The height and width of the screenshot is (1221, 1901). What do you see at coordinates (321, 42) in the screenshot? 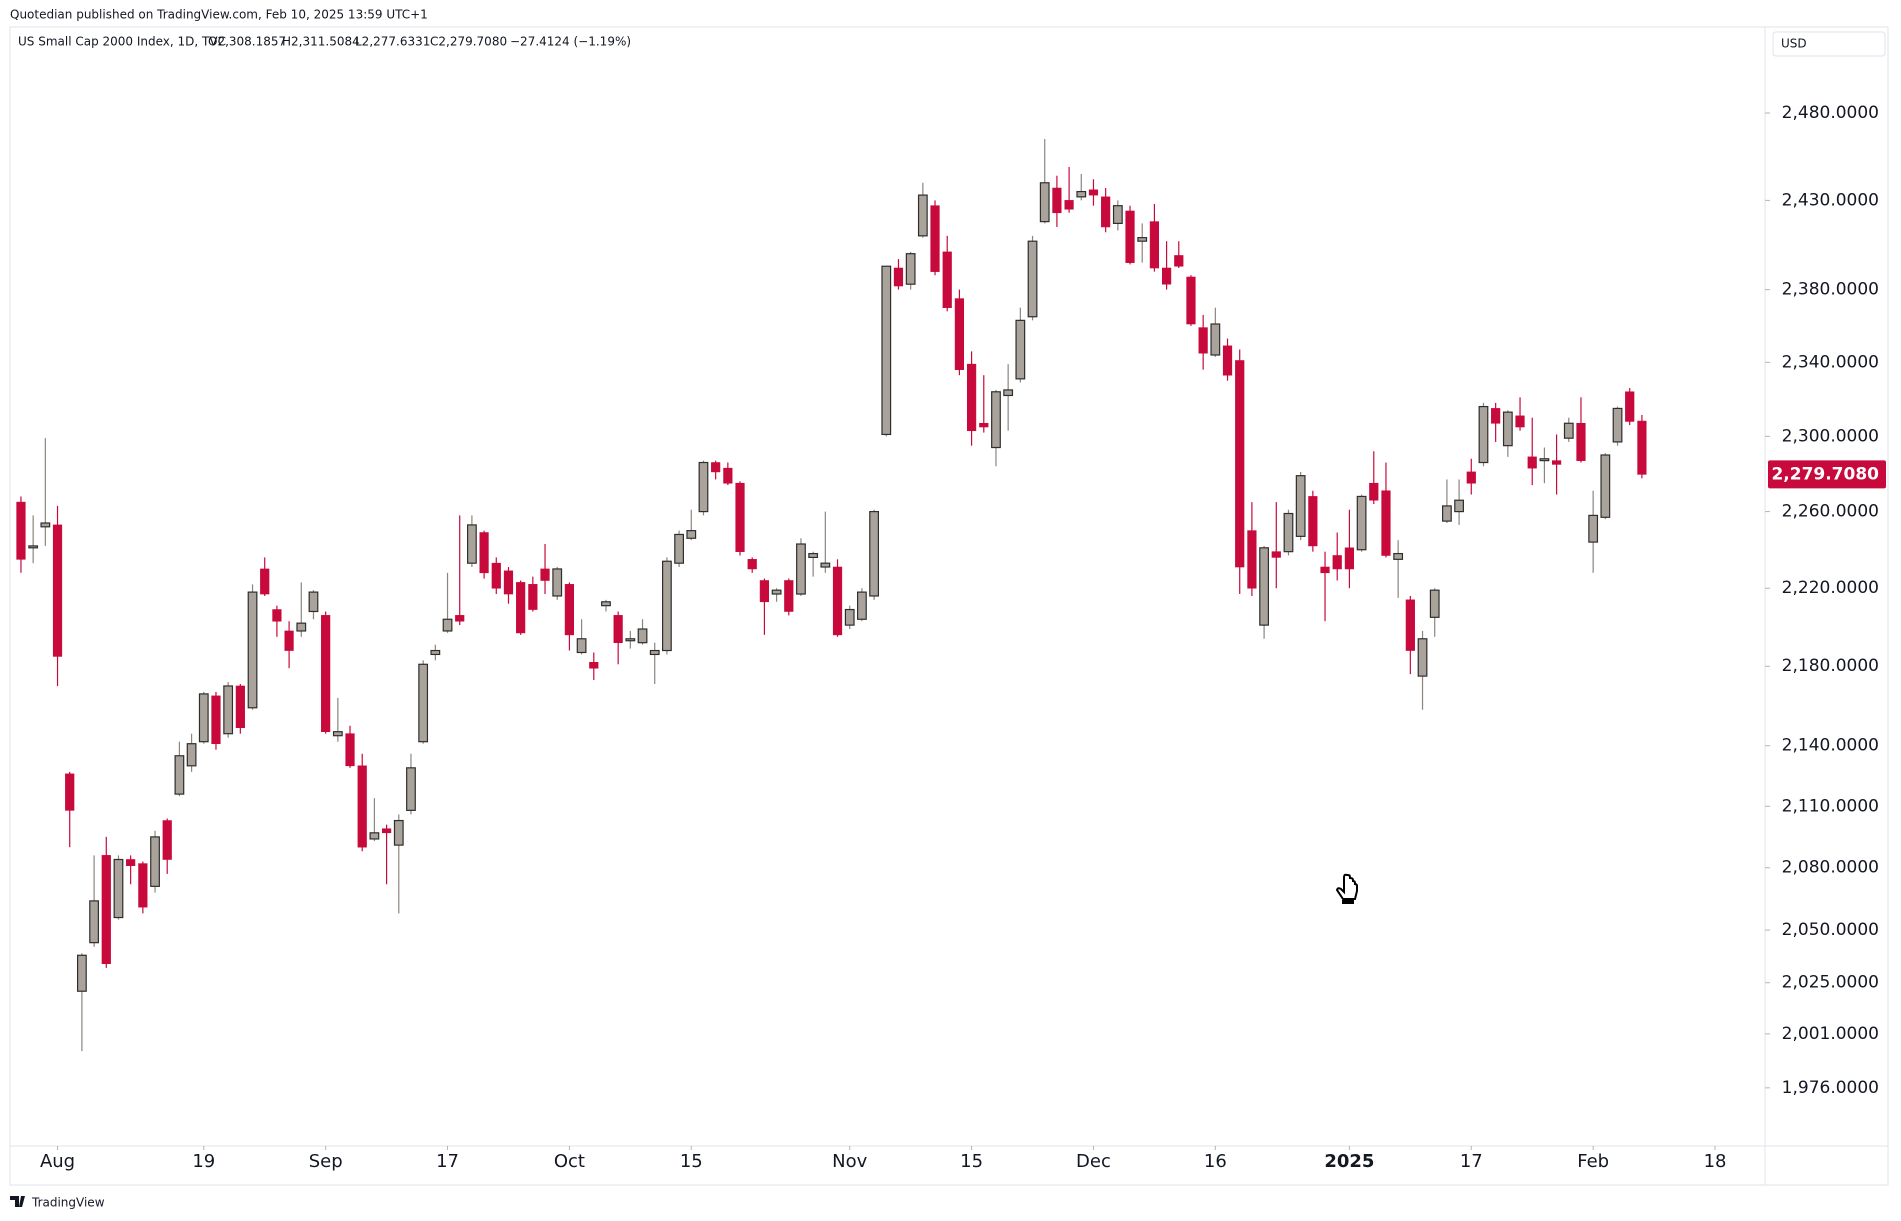
I see `ohlc-high: H2,311.5084` at bounding box center [321, 42].